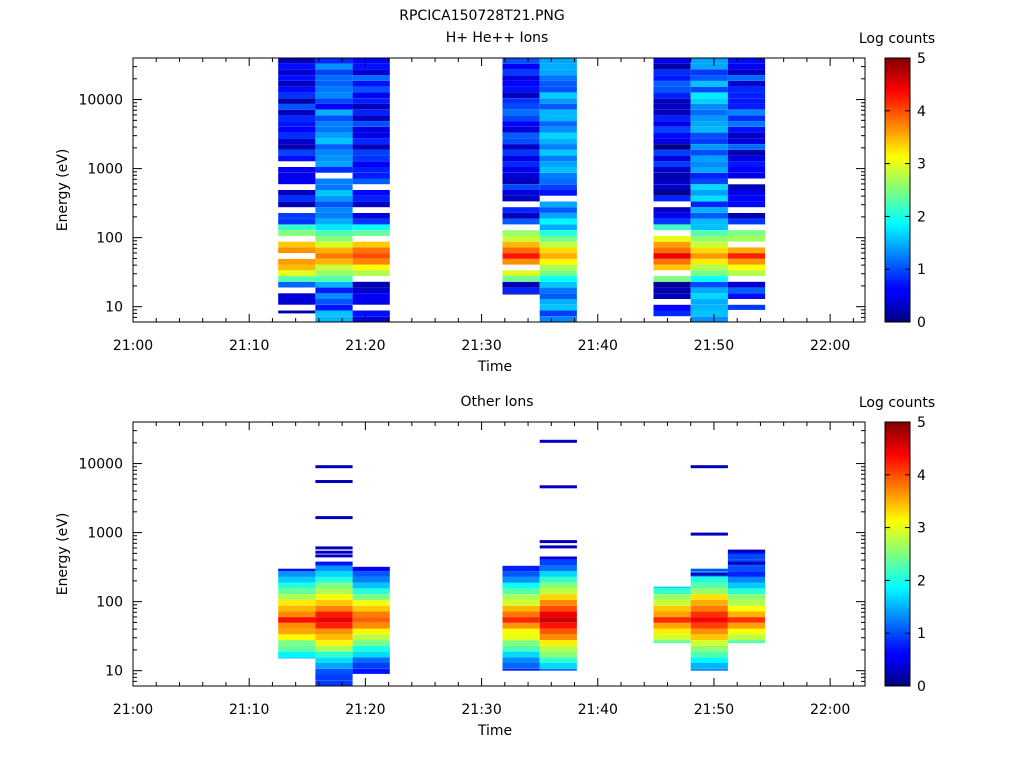 This screenshot has width=1024, height=768. I want to click on y-tick-label: 100, so click(109, 603).